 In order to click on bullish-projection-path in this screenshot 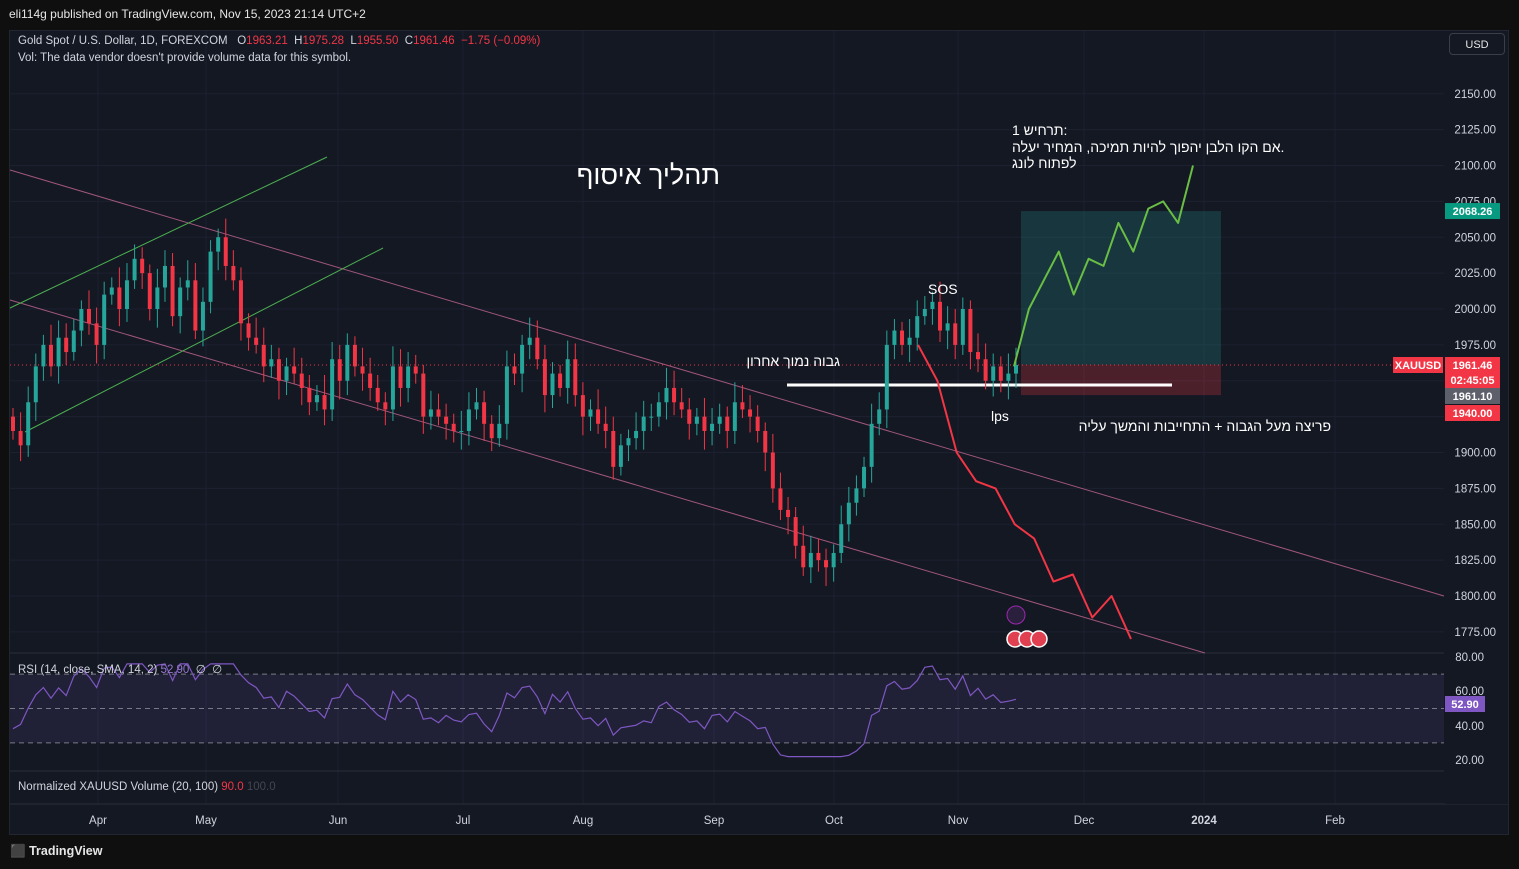, I will do `click(1103, 266)`.